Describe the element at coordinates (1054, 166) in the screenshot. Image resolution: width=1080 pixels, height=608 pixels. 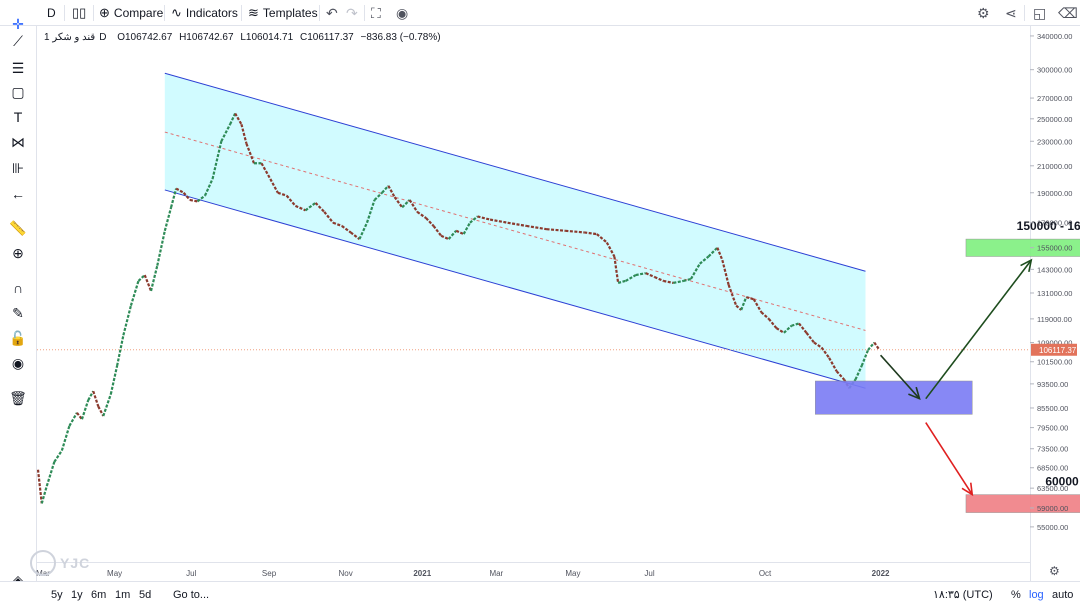
I see `y-tick-label: 210000.00` at that location.